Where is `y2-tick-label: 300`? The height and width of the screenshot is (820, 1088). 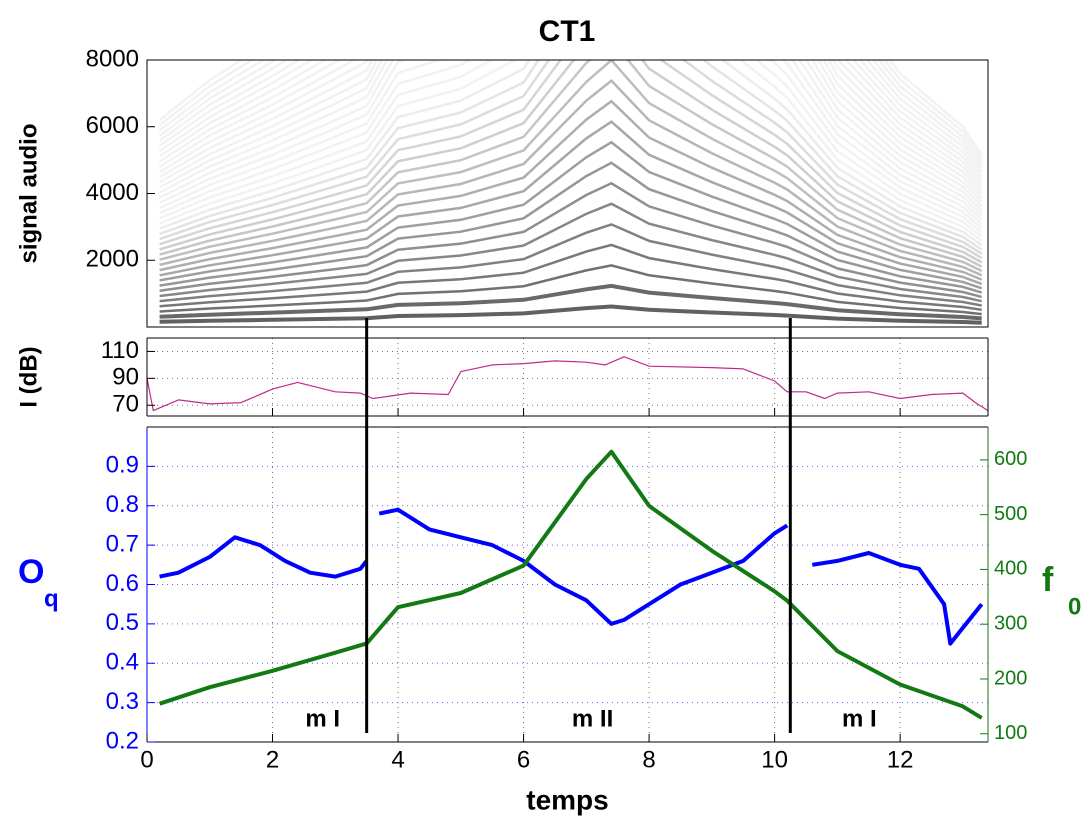
y2-tick-label: 300 is located at coordinates (1010, 623).